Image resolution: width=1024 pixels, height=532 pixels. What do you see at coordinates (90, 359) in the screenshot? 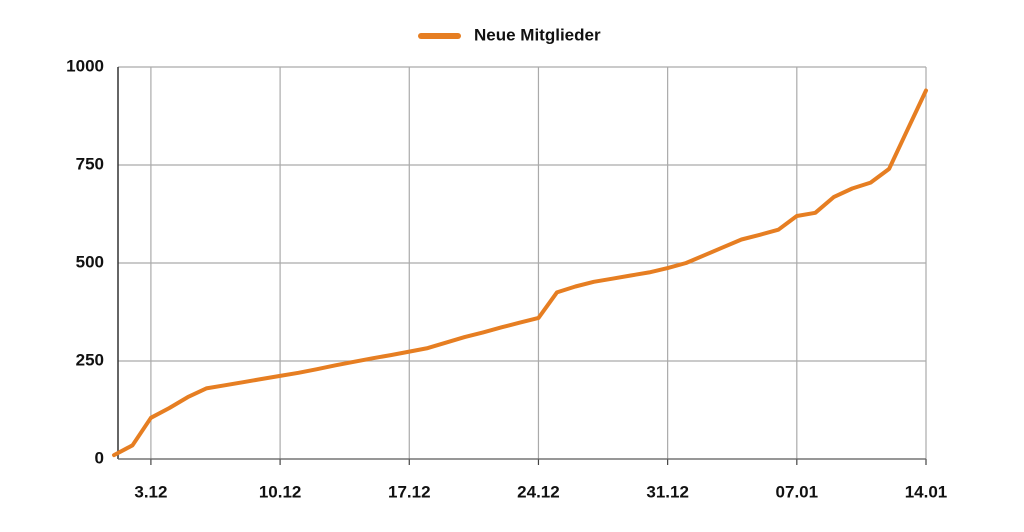
I see `y-tick-label: 250` at bounding box center [90, 359].